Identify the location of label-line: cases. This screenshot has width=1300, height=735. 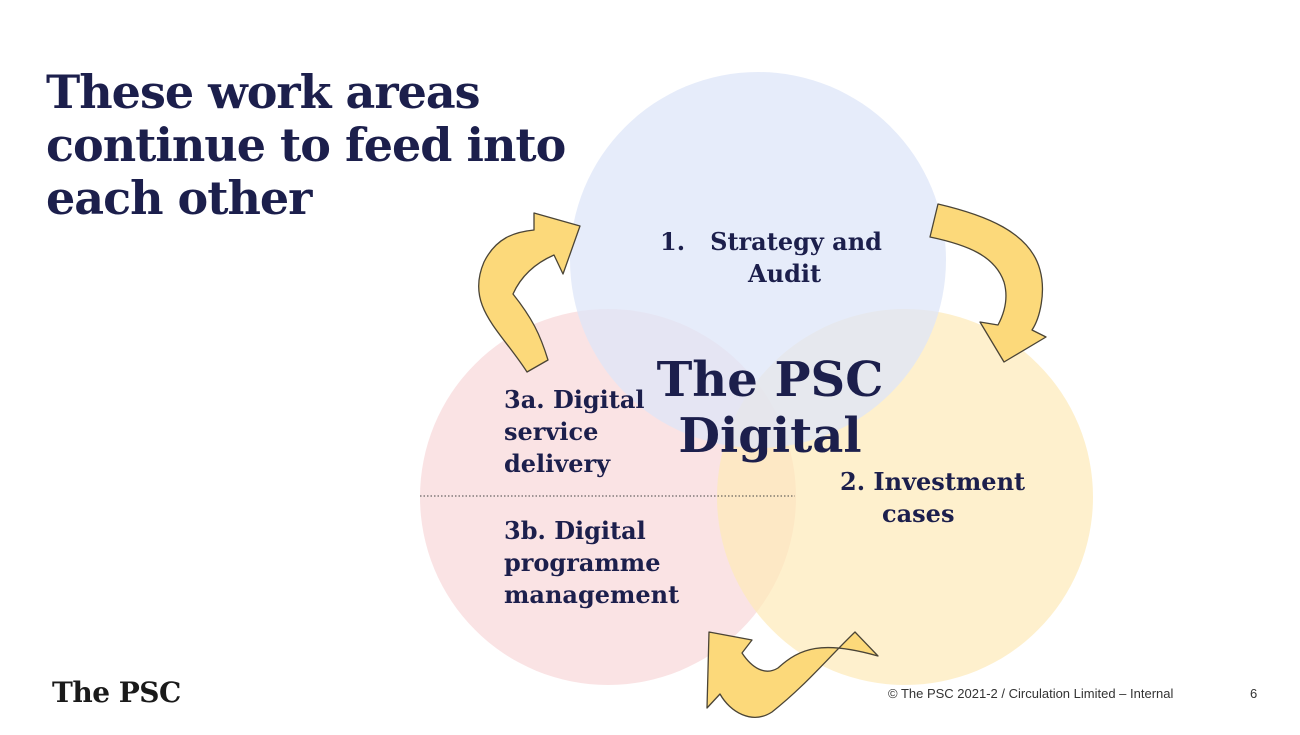
(918, 513).